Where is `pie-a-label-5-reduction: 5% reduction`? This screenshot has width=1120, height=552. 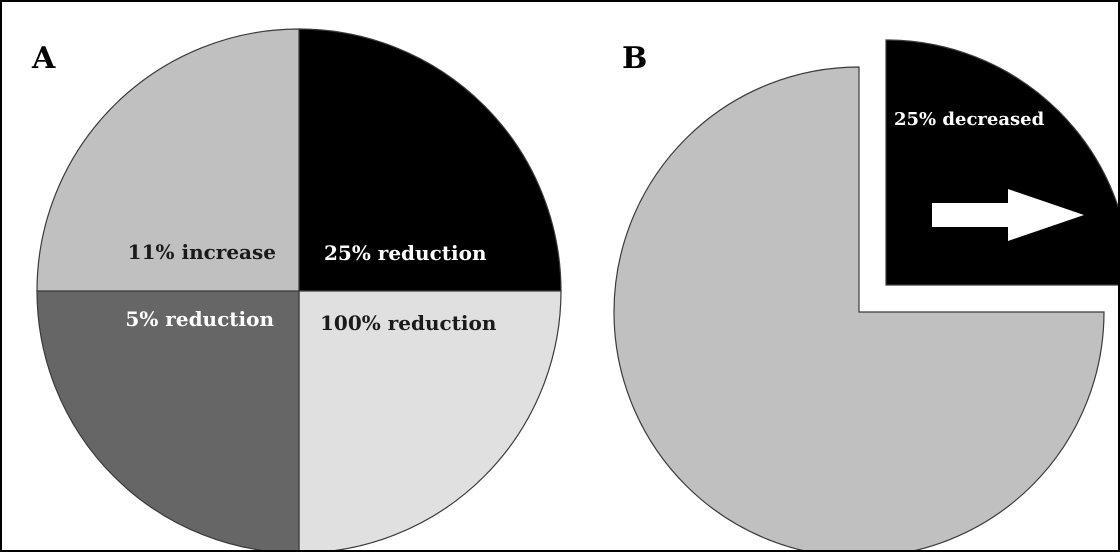 pie-a-label-5-reduction: 5% reduction is located at coordinates (199, 319).